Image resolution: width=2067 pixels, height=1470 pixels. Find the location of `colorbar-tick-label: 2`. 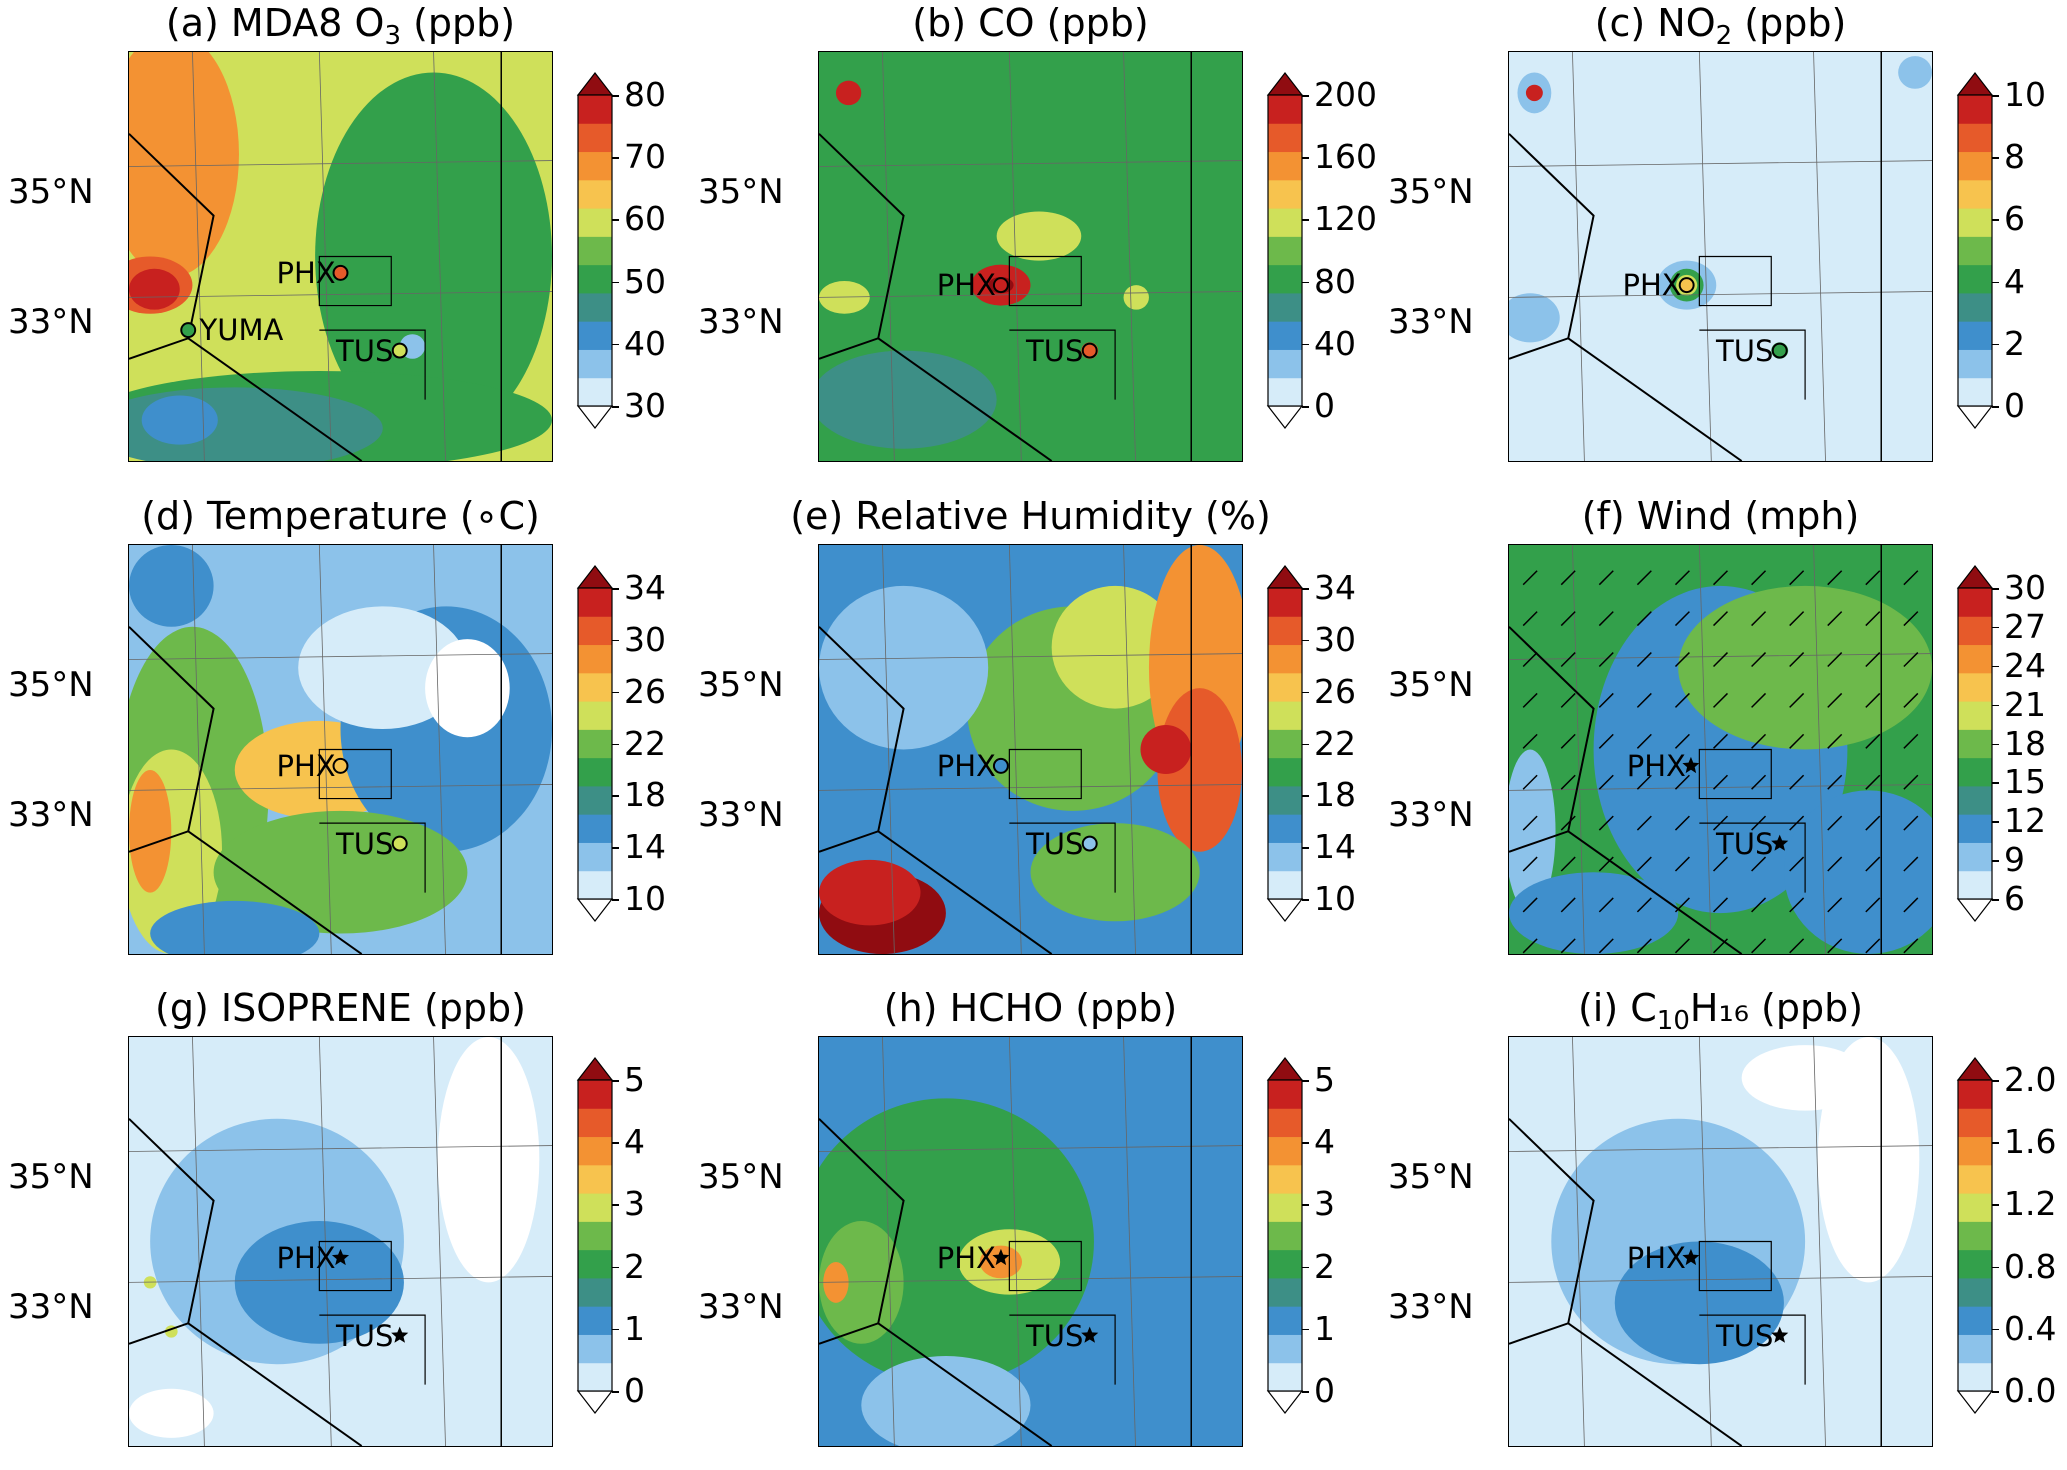

colorbar-tick-label: 2 is located at coordinates (634, 1266).